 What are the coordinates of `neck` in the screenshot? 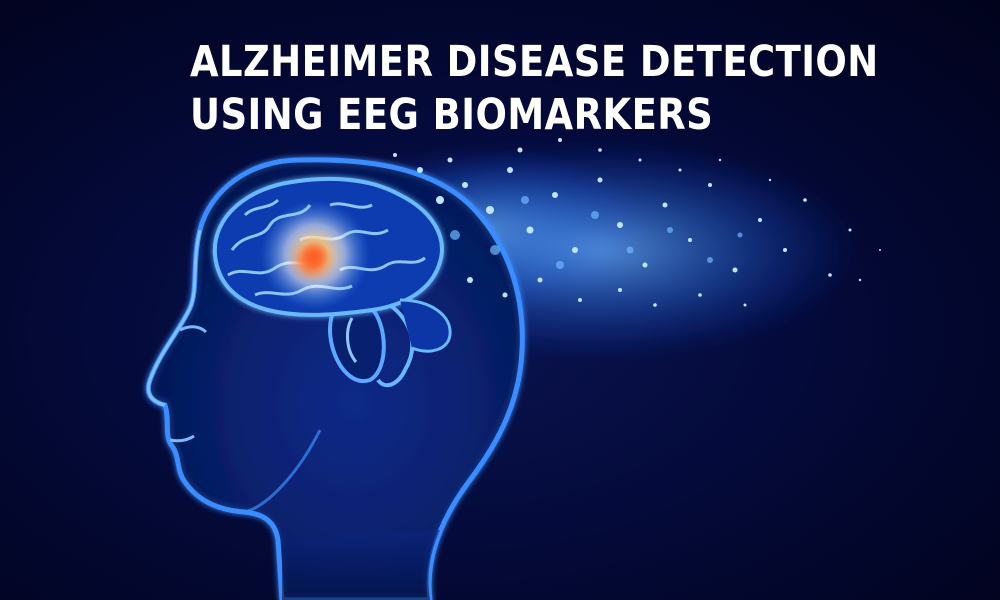 It's located at (361, 565).